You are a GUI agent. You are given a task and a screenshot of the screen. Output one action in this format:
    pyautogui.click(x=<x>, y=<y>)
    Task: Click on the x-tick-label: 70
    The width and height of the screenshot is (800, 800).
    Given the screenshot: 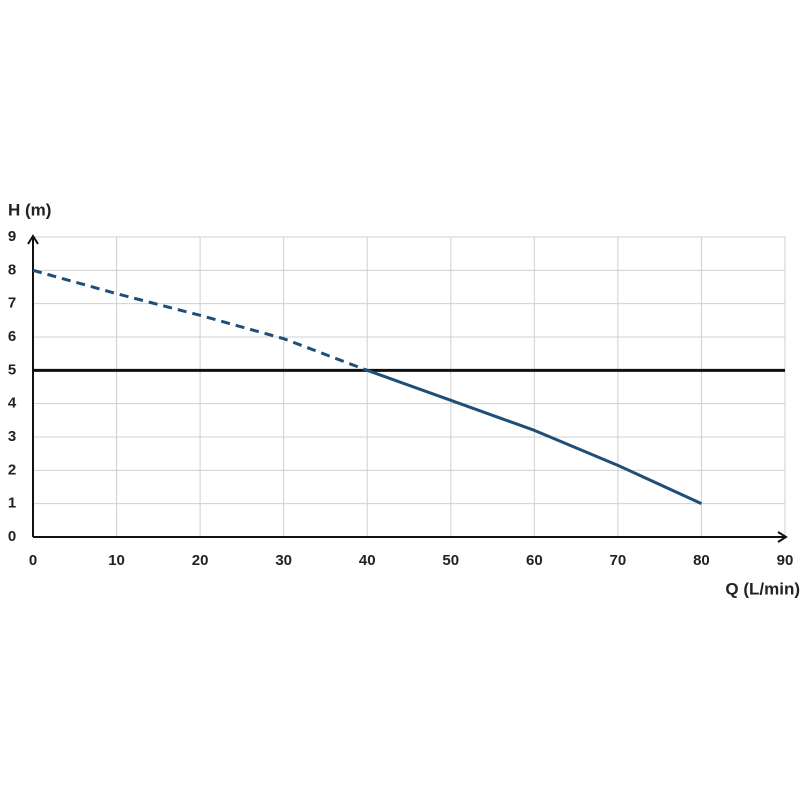 What is the action you would take?
    pyautogui.click(x=618, y=560)
    